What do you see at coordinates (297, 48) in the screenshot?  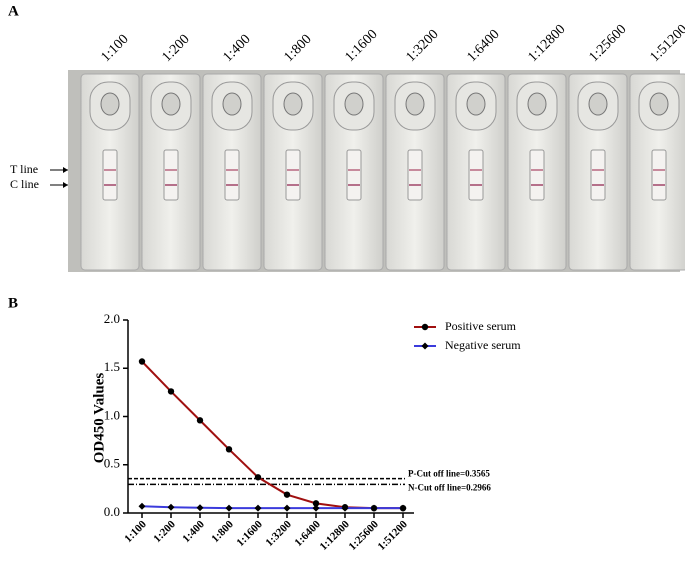 I see `dilution-label: 1:800` at bounding box center [297, 48].